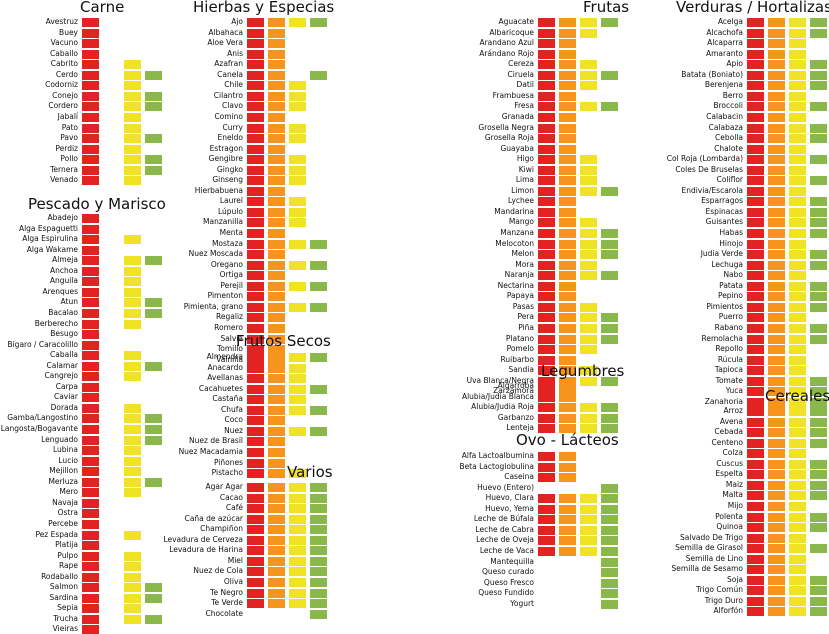 This screenshot has width=829, height=634. I want to click on row-label: Salmon, so click(63, 587).